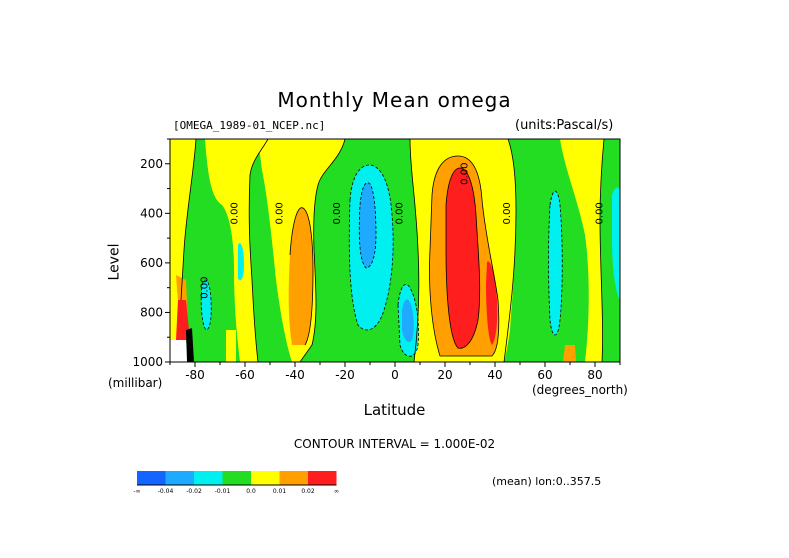  What do you see at coordinates (151, 213) in the screenshot?
I see `y-tick-label: 400` at bounding box center [151, 213].